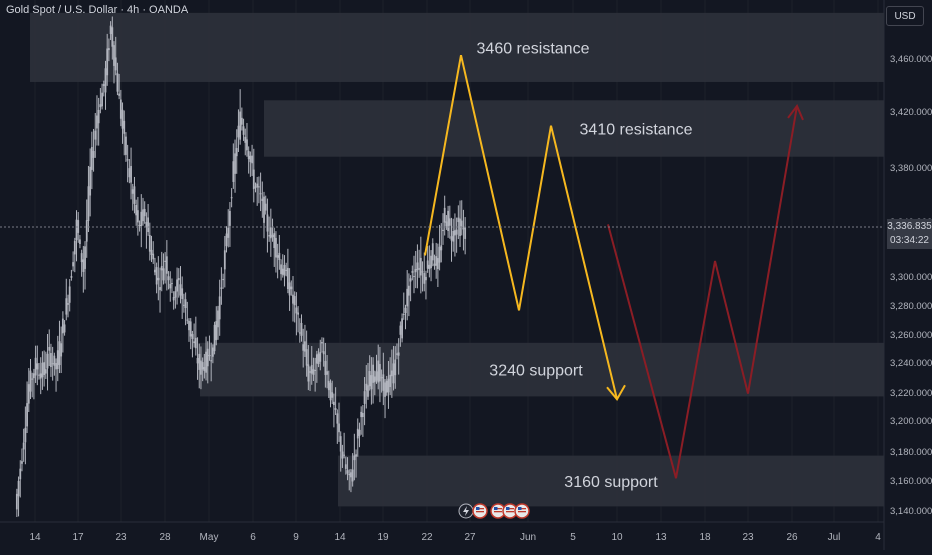 This screenshot has width=932, height=555. I want to click on currency-button: USD, so click(905, 16).